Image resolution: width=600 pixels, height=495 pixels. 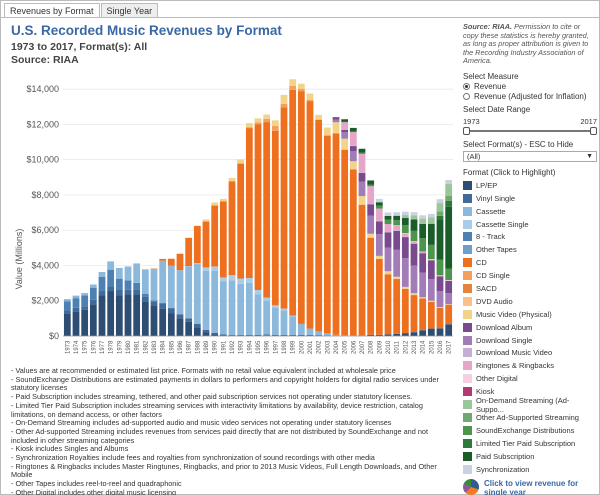 What do you see at coordinates (530, 365) in the screenshot?
I see `legend-item: Ringtones & Ringbacks` at bounding box center [530, 365].